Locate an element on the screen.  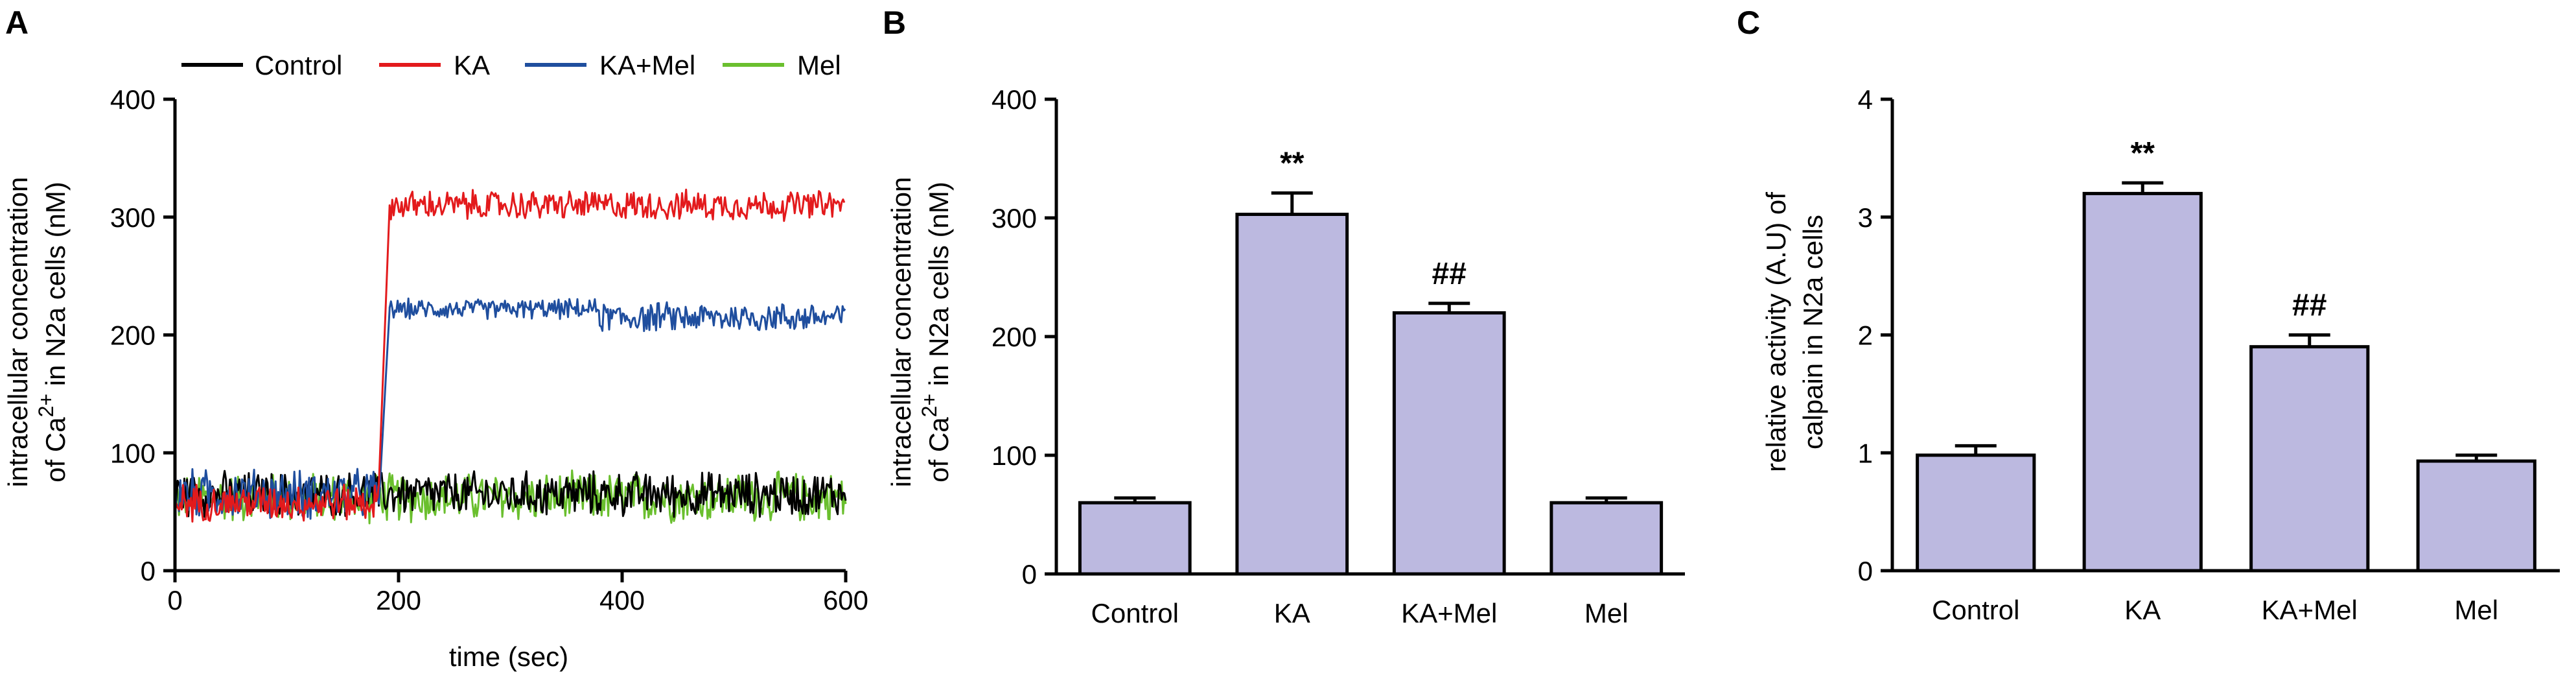
panel-c-y-tick-label: 1 is located at coordinates (1866, 453).